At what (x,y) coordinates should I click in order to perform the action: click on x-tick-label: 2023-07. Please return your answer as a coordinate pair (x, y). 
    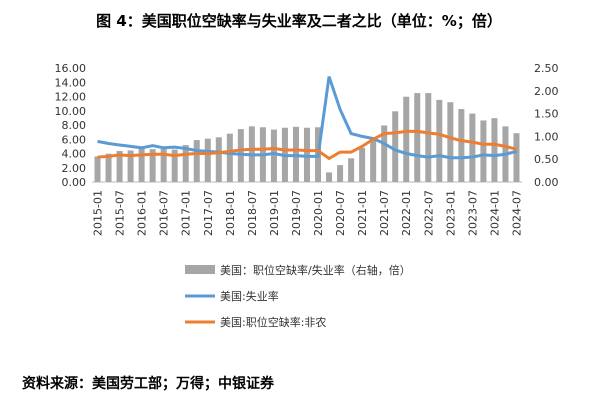
    Looking at the image, I should click on (472, 213).